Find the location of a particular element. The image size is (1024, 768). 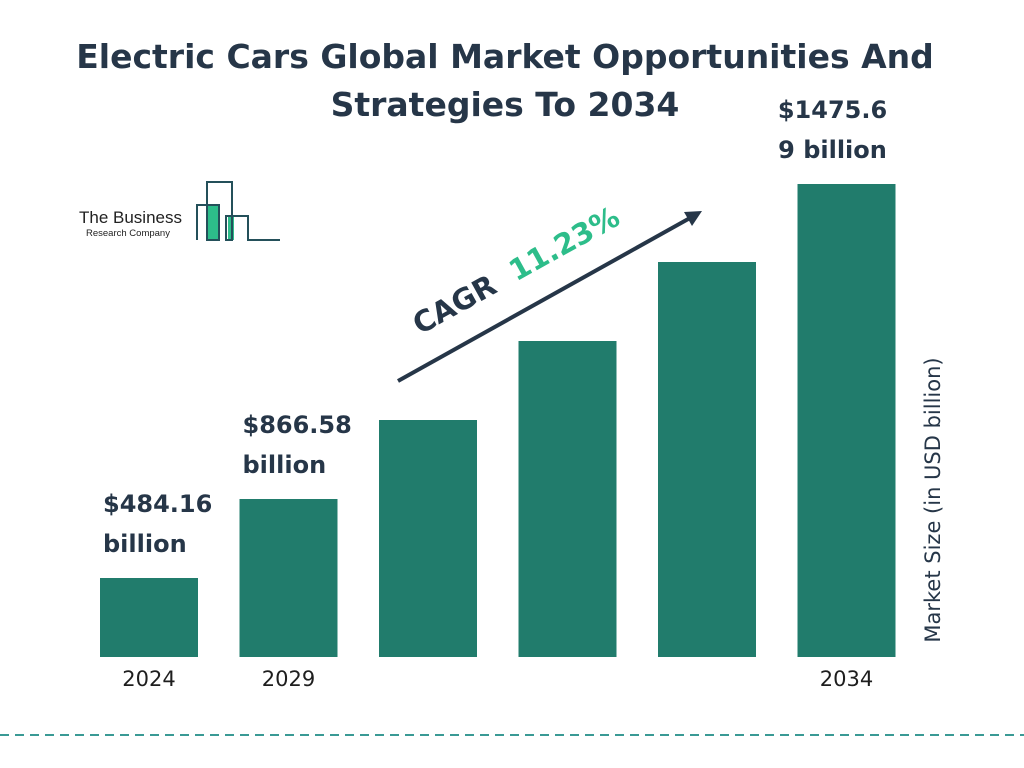

x-tick-label: 2024 is located at coordinates (148, 679).